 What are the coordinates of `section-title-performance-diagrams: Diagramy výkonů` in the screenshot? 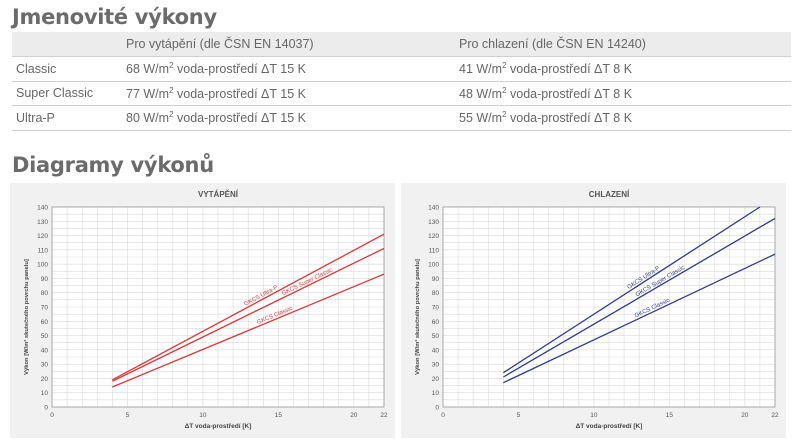 It's located at (113, 165).